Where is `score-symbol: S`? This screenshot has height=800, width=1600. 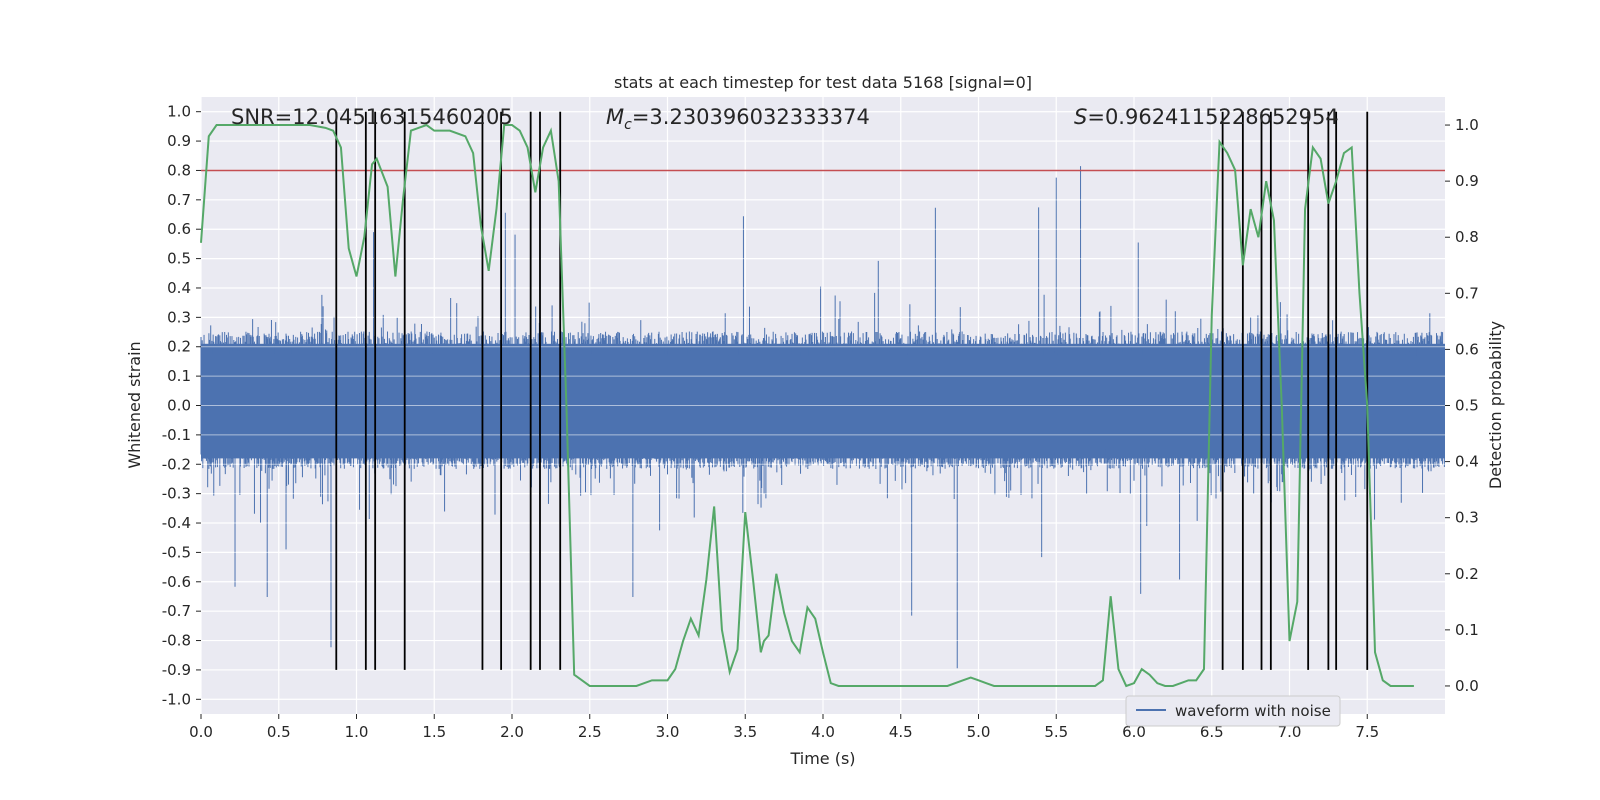
score-symbol: S is located at coordinates (1080, 117).